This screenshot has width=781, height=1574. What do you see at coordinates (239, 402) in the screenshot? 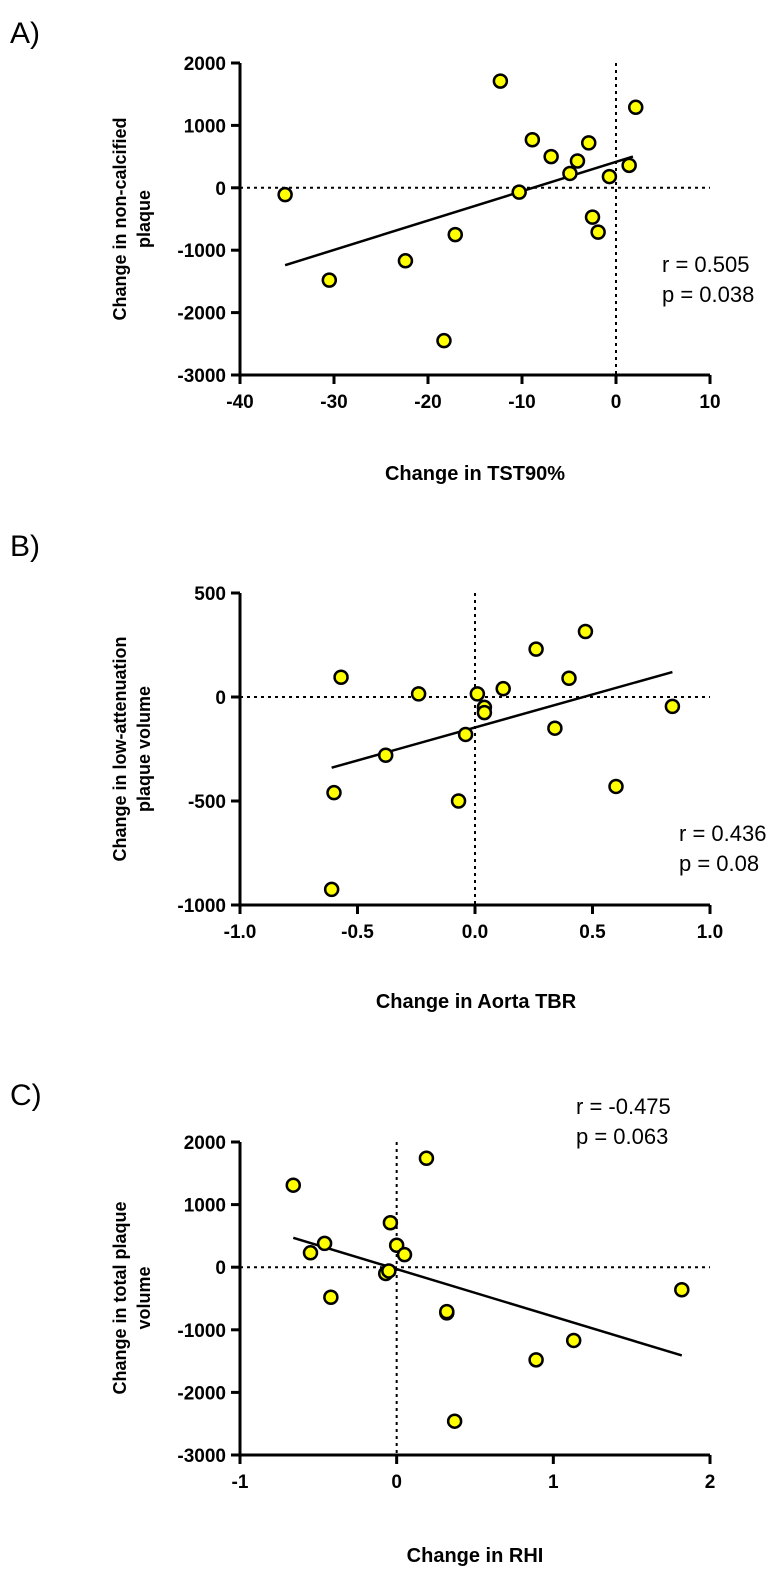
I see `x-tick-label: -40` at bounding box center [239, 402].